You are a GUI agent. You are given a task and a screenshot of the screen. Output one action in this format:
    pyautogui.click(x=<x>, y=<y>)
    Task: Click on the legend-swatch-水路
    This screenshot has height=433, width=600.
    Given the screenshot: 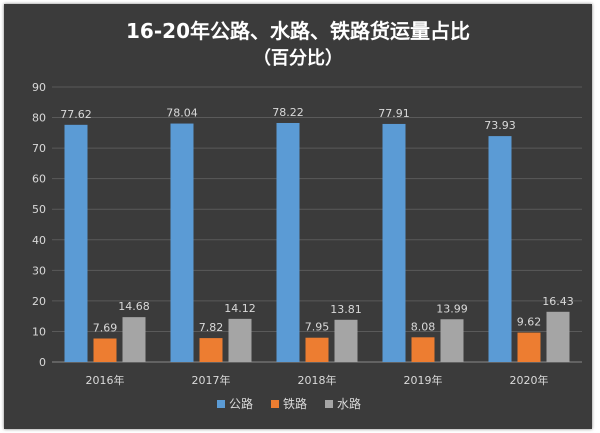 What is the action you would take?
    pyautogui.click(x=329, y=404)
    